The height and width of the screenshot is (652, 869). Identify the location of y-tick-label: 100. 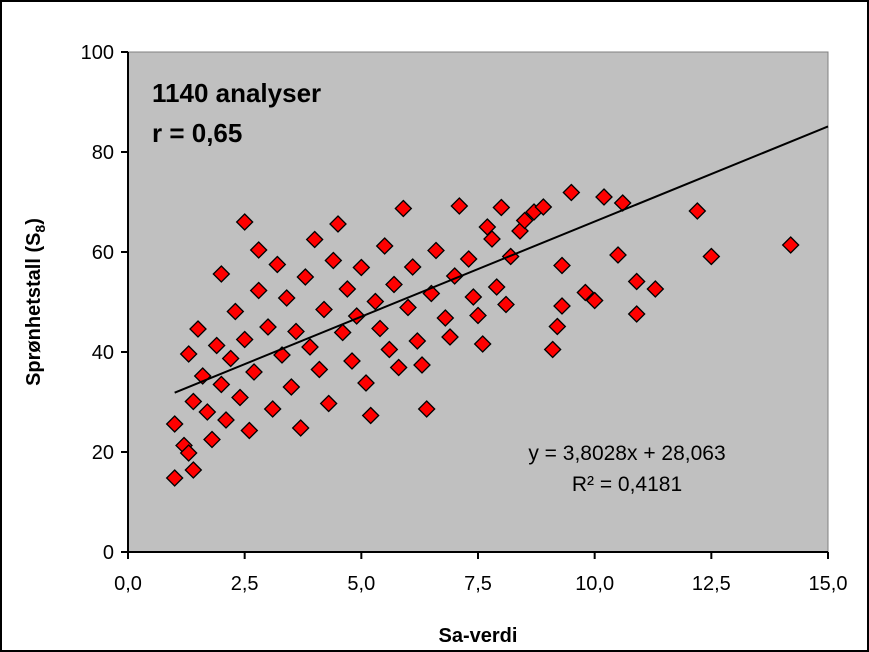
(97, 53).